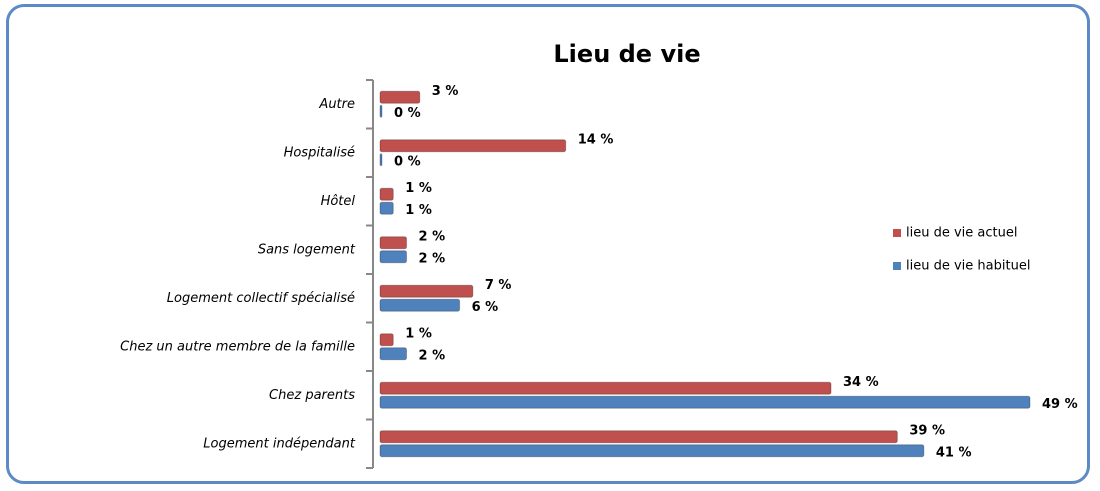 This screenshot has height=491, width=1100. What do you see at coordinates (312, 395) in the screenshot?
I see `y-tick-label: Chez parents` at bounding box center [312, 395].